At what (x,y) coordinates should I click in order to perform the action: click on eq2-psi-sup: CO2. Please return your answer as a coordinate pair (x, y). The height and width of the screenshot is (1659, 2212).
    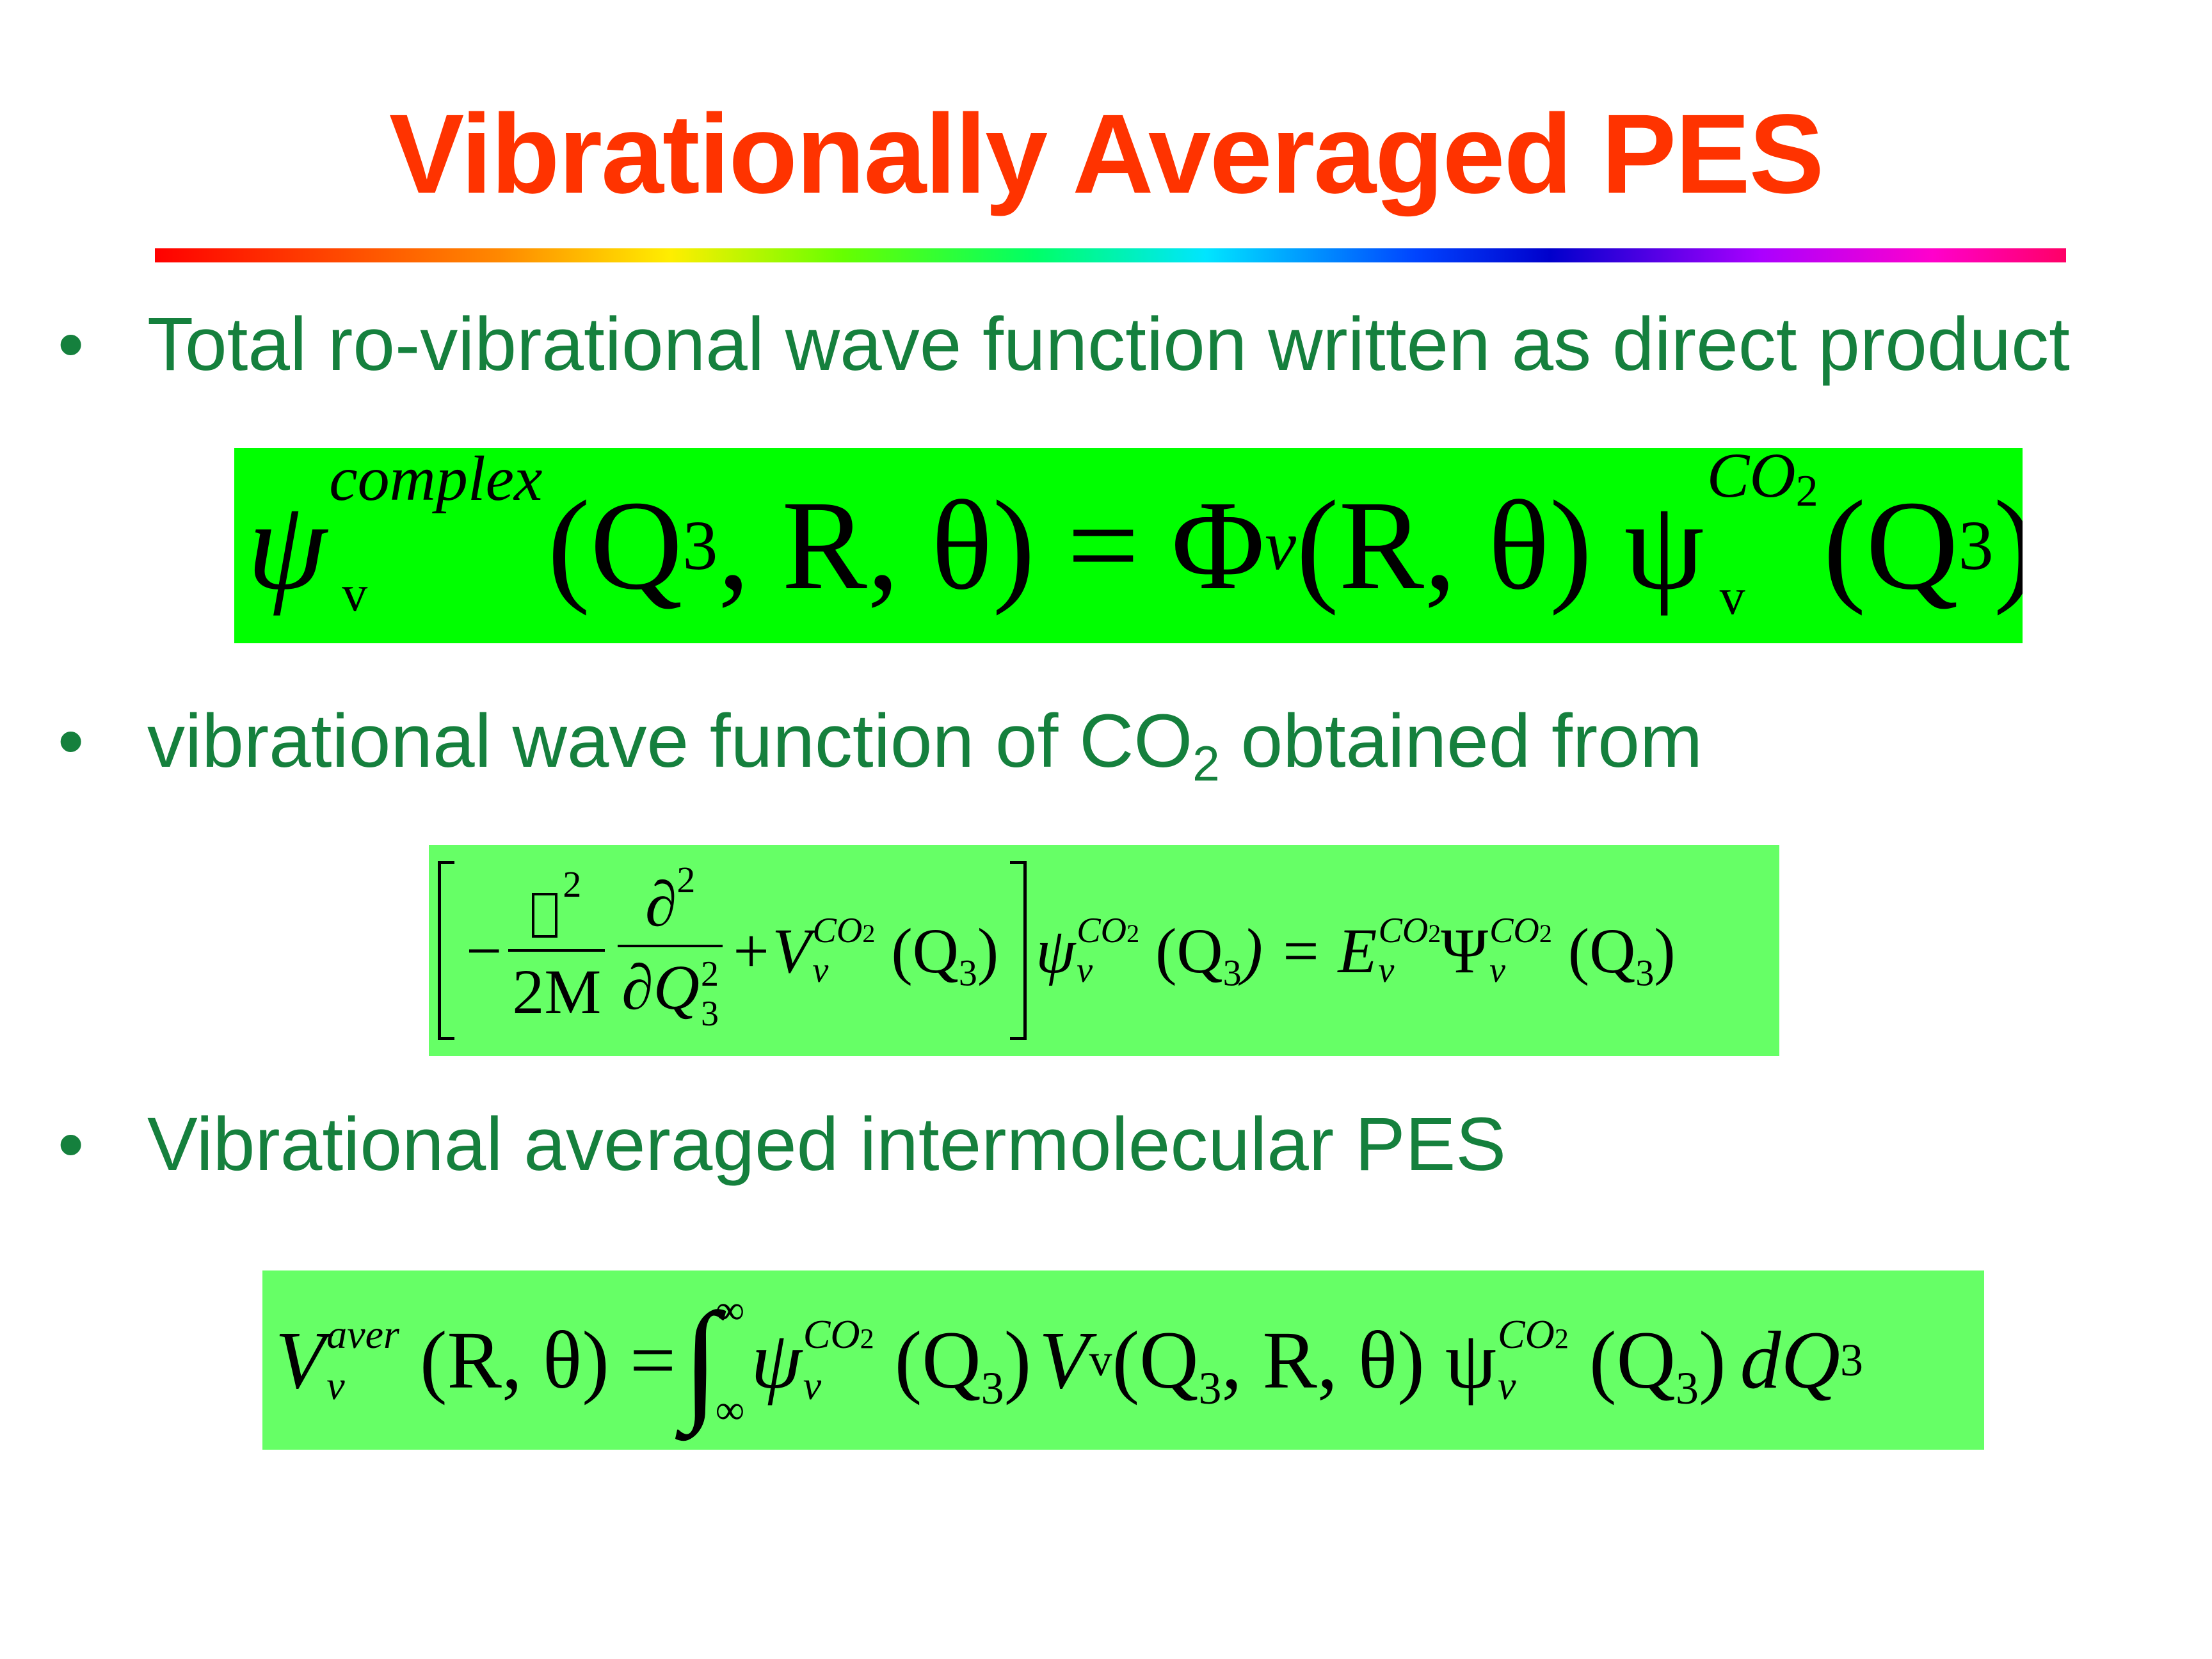
    Looking at the image, I should click on (1108, 931).